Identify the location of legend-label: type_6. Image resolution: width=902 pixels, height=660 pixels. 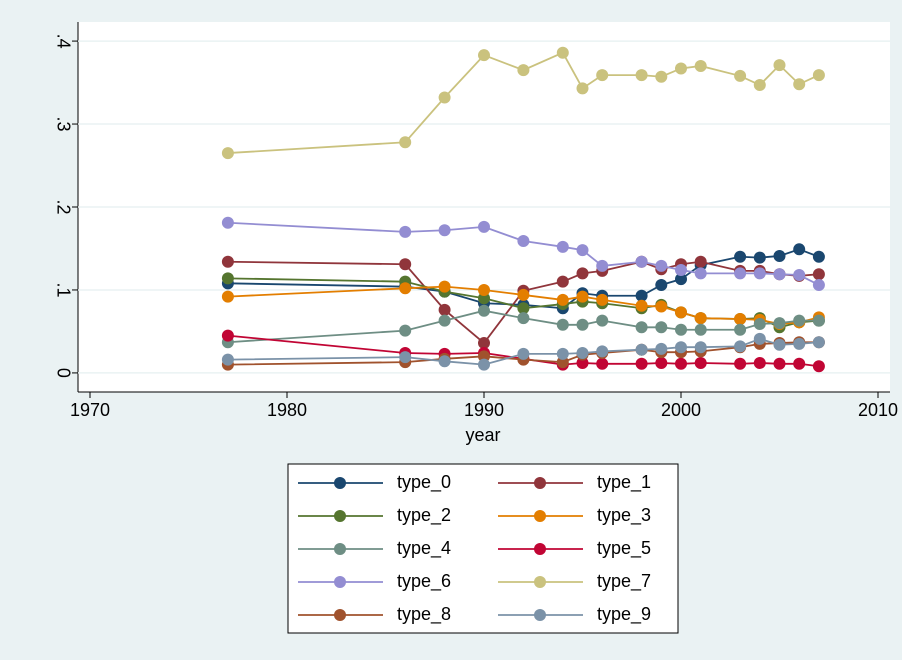
(424, 581).